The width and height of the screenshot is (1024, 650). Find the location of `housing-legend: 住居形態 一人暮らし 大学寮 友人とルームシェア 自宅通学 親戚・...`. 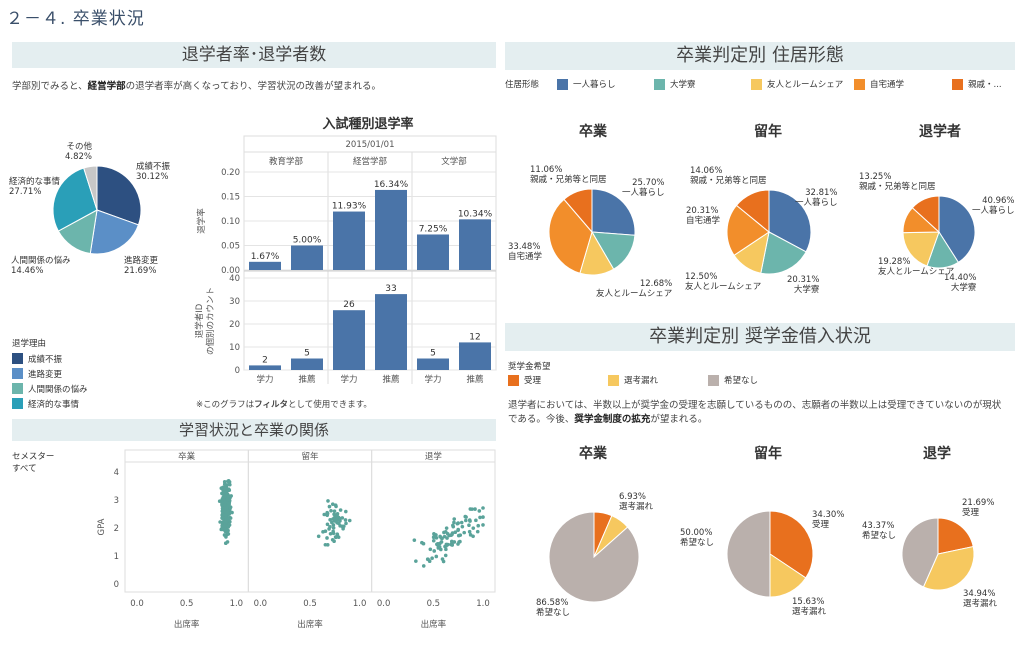

housing-legend: 住居形態 一人暮らし 大学寮 友人とルームシェア 自宅通学 親戚・... is located at coordinates (758, 84).